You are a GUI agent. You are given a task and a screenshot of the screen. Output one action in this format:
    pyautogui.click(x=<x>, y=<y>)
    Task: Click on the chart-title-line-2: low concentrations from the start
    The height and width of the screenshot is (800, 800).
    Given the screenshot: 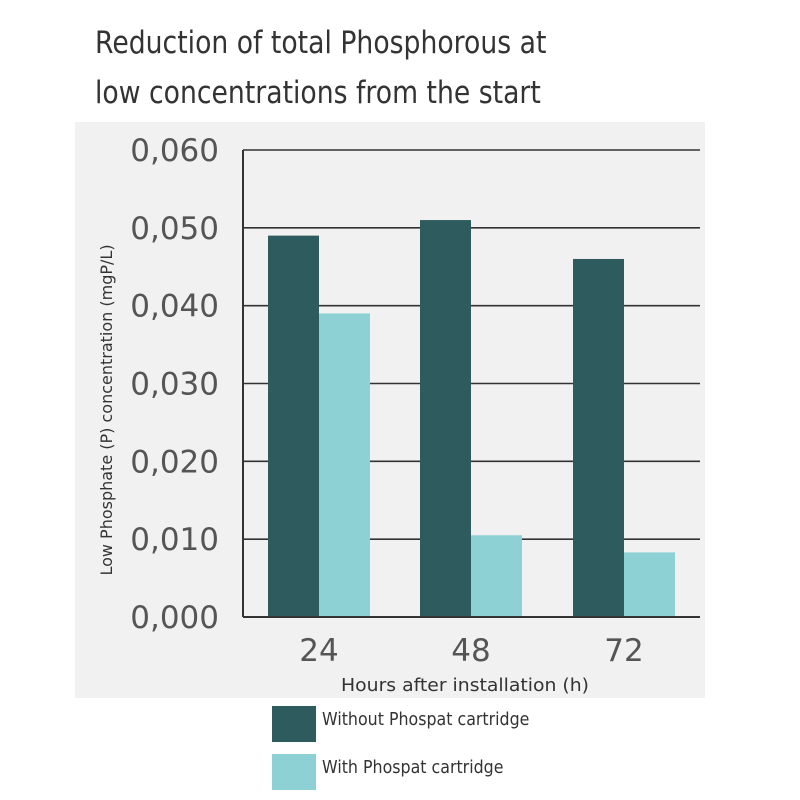 What is the action you would take?
    pyautogui.click(x=318, y=93)
    